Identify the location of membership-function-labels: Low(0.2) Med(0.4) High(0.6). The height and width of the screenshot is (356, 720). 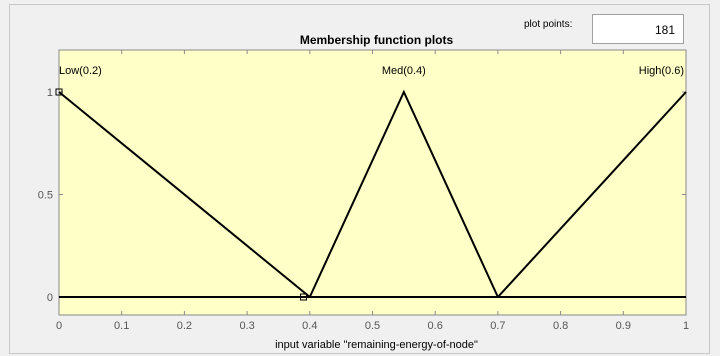
(371, 71).